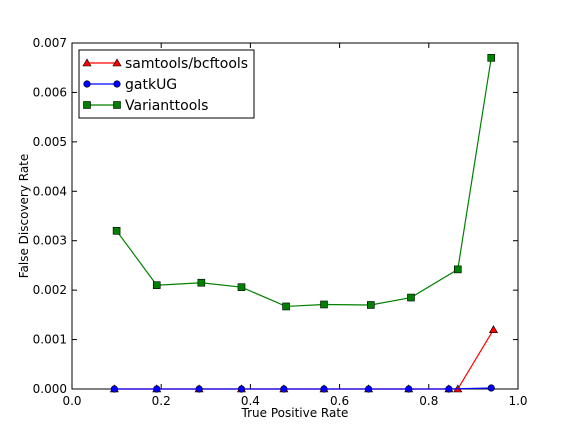 This screenshot has width=576, height=432. What do you see at coordinates (50, 340) in the screenshot?
I see `y-tick-label: 0.001` at bounding box center [50, 340].